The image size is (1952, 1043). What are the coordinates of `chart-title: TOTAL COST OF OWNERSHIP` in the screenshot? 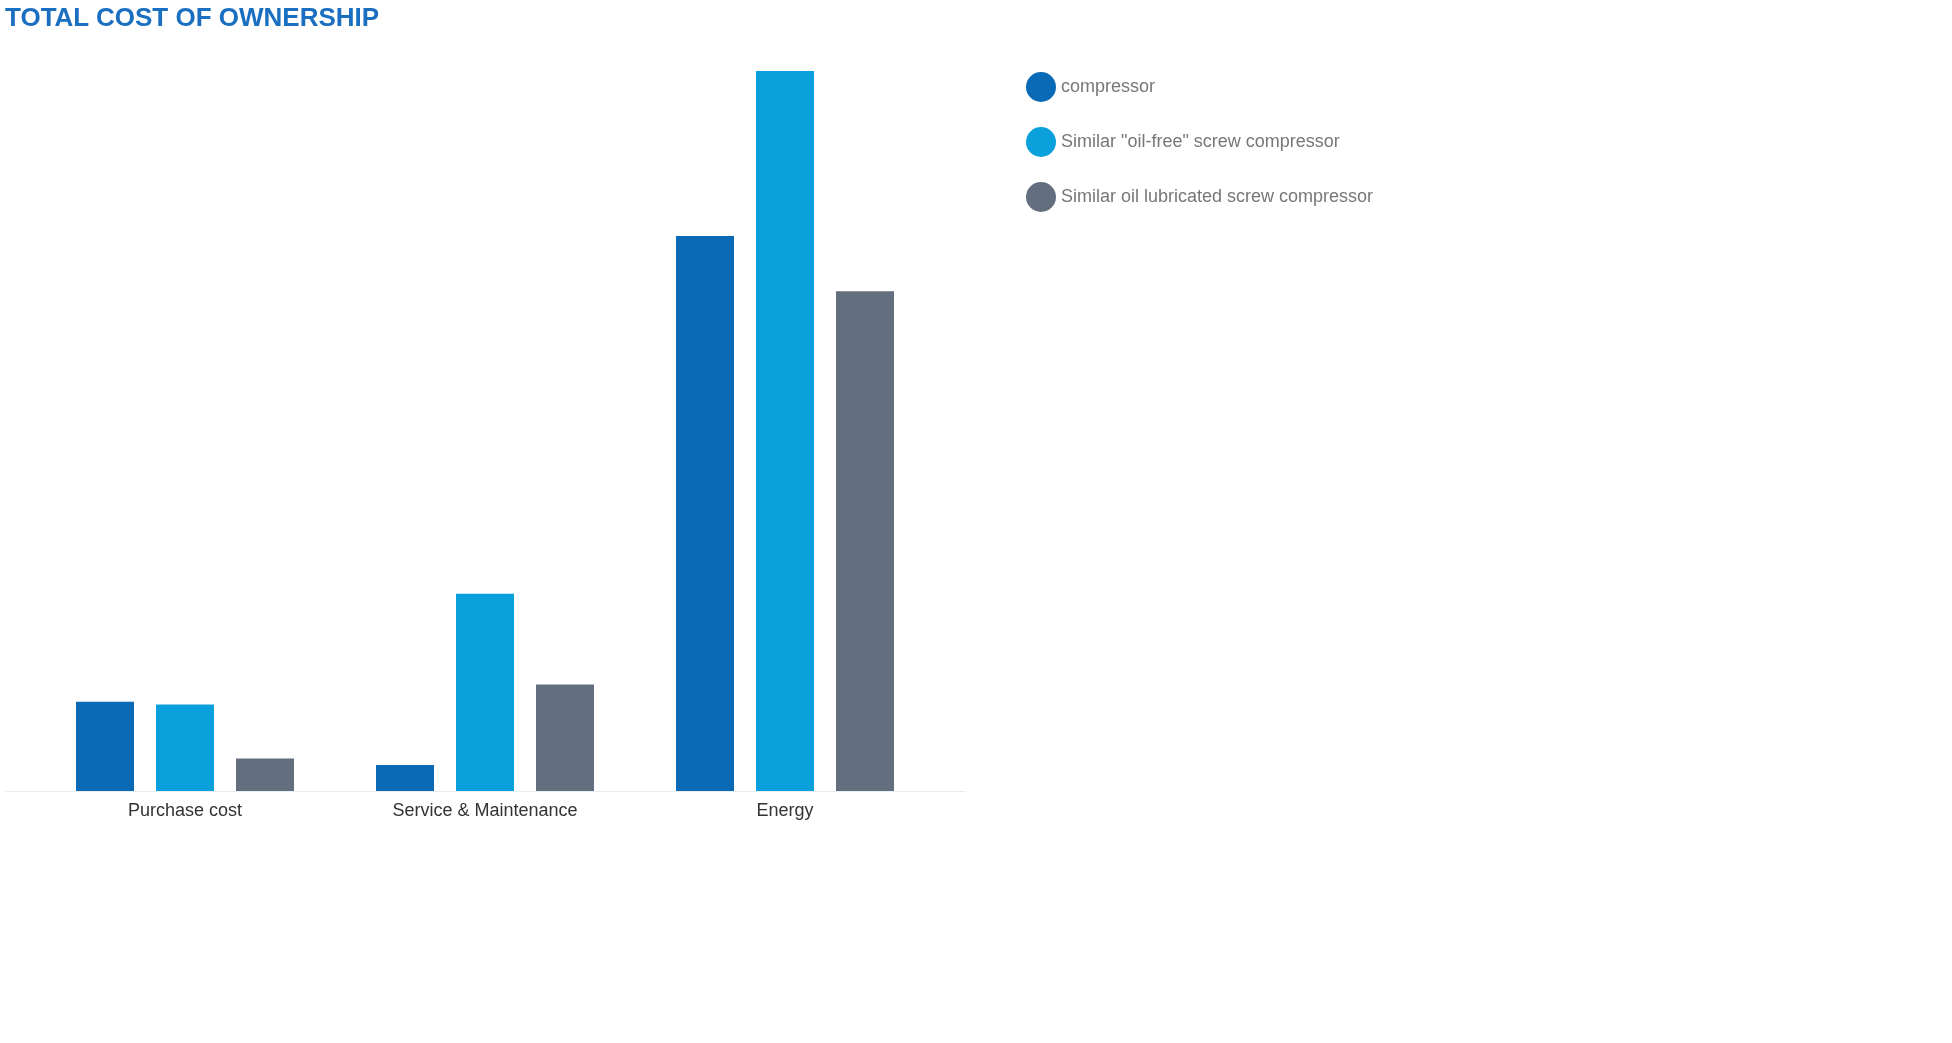 It's located at (192, 17).